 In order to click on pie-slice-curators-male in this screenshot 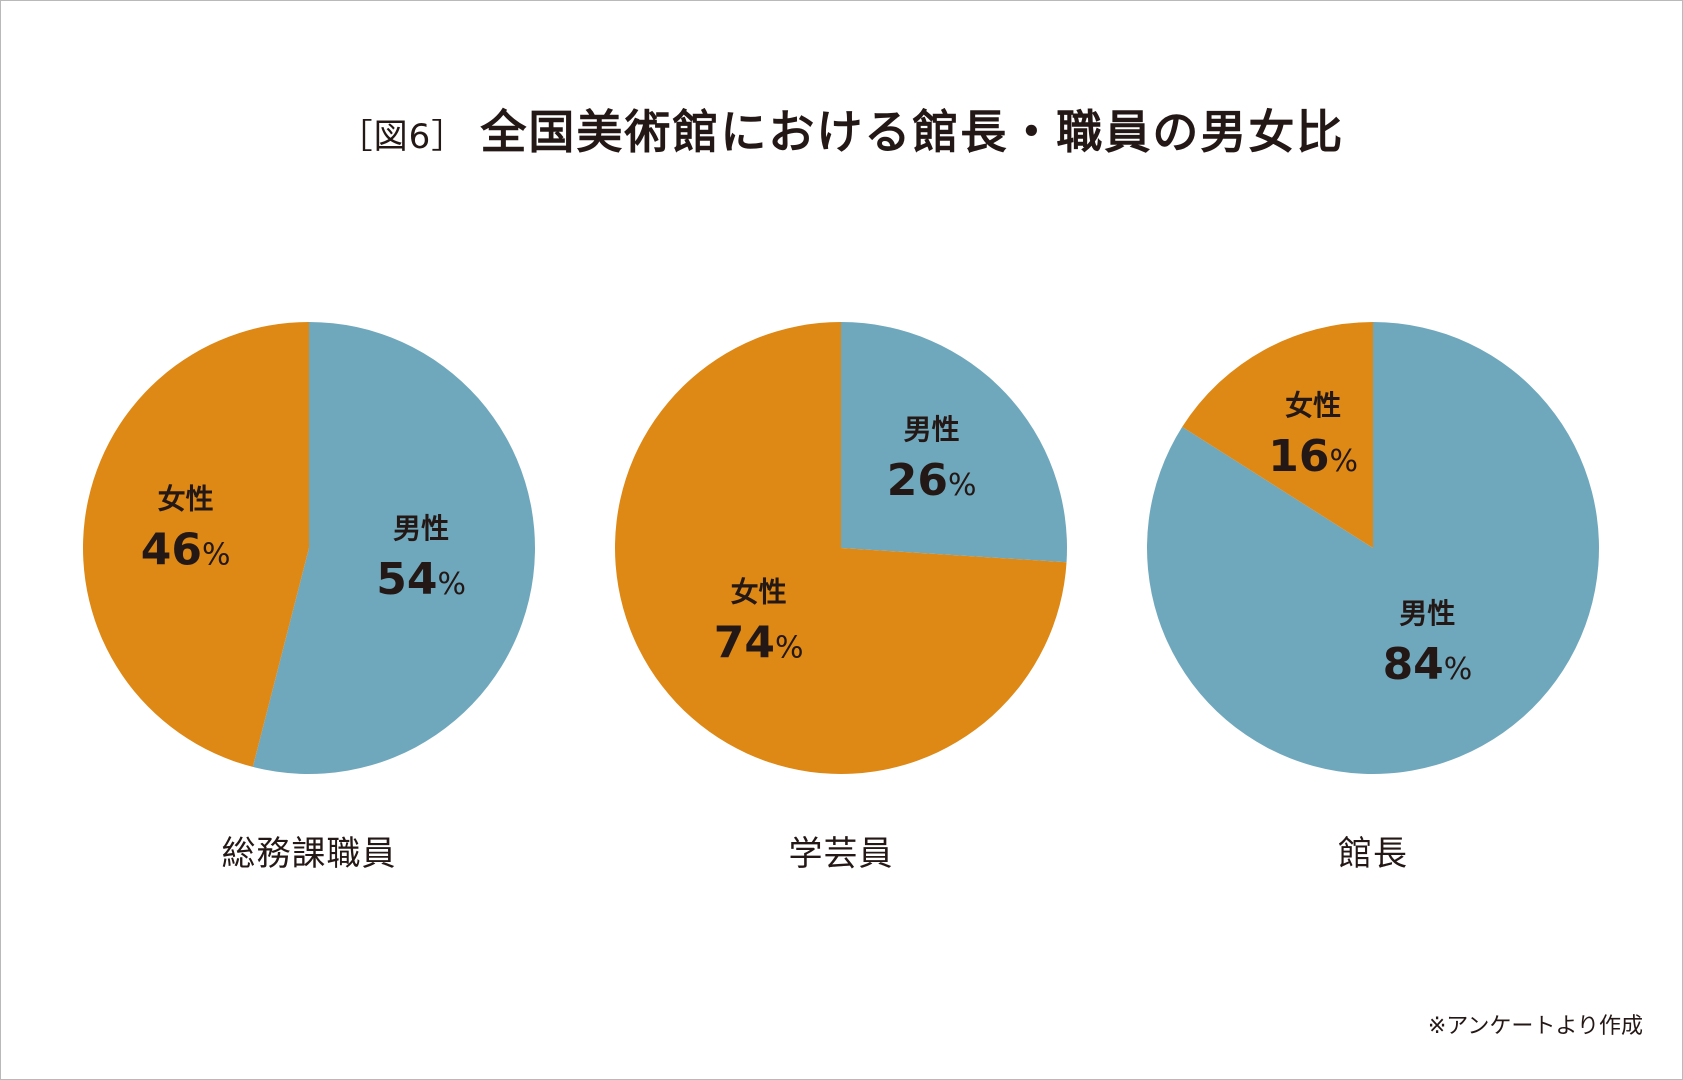, I will do `click(954, 442)`.